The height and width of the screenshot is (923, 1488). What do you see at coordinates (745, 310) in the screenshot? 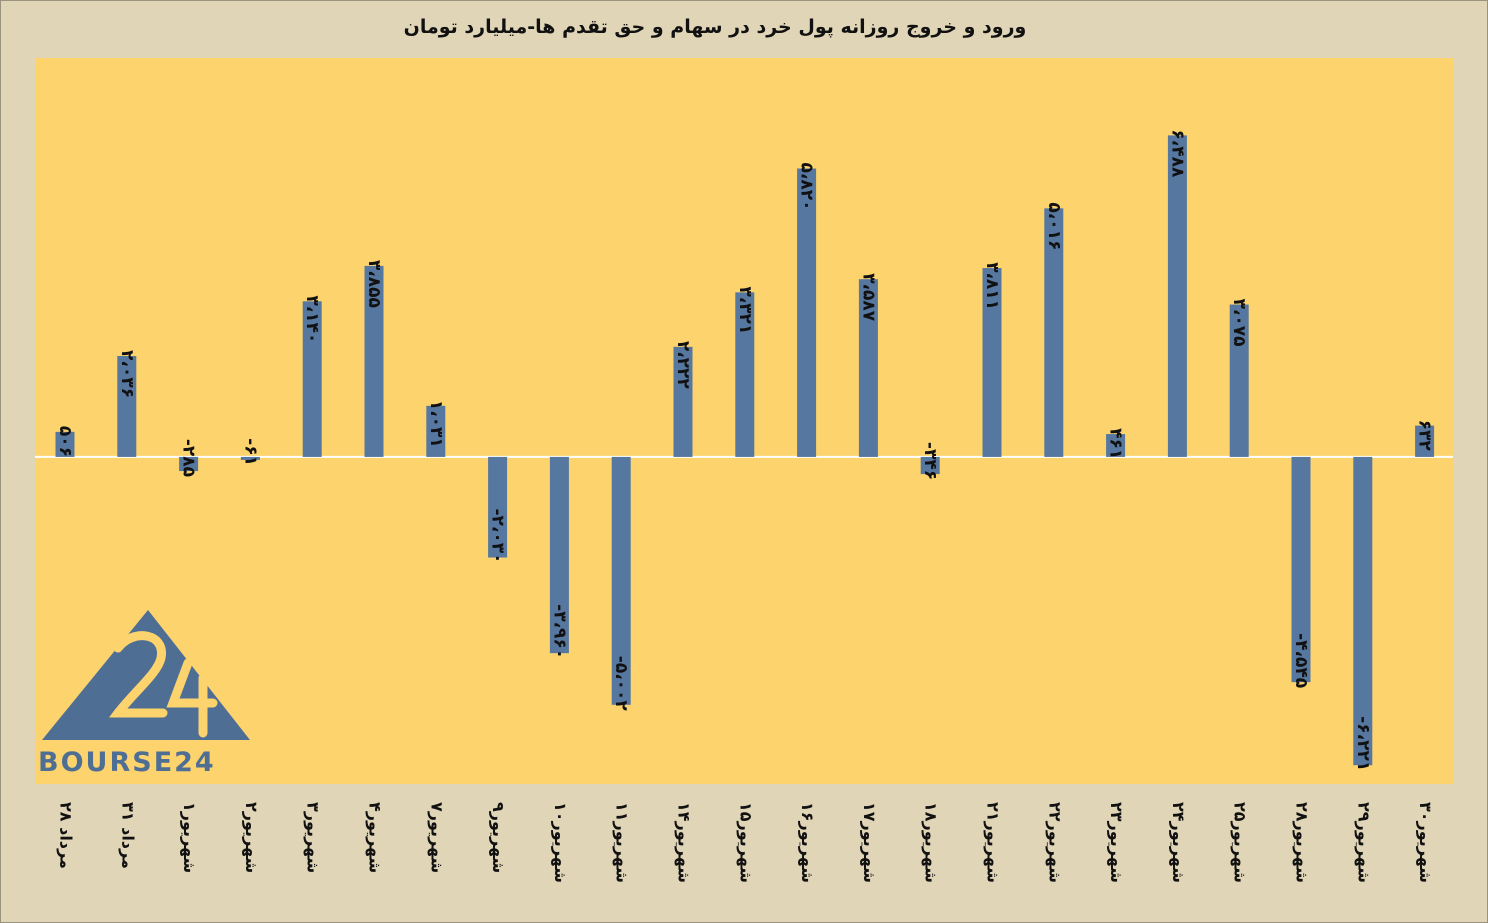
I see `data-label: ۳،۳۲۱` at bounding box center [745, 310].